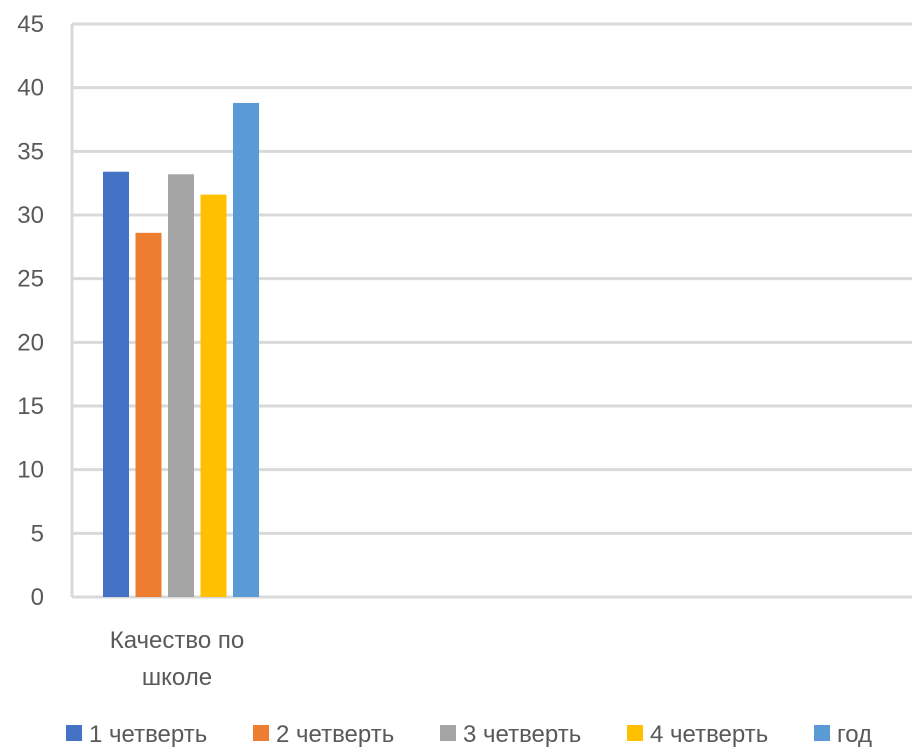 Image resolution: width=915 pixels, height=754 pixels. What do you see at coordinates (37, 533) in the screenshot?
I see `y-tick-label: 5` at bounding box center [37, 533].